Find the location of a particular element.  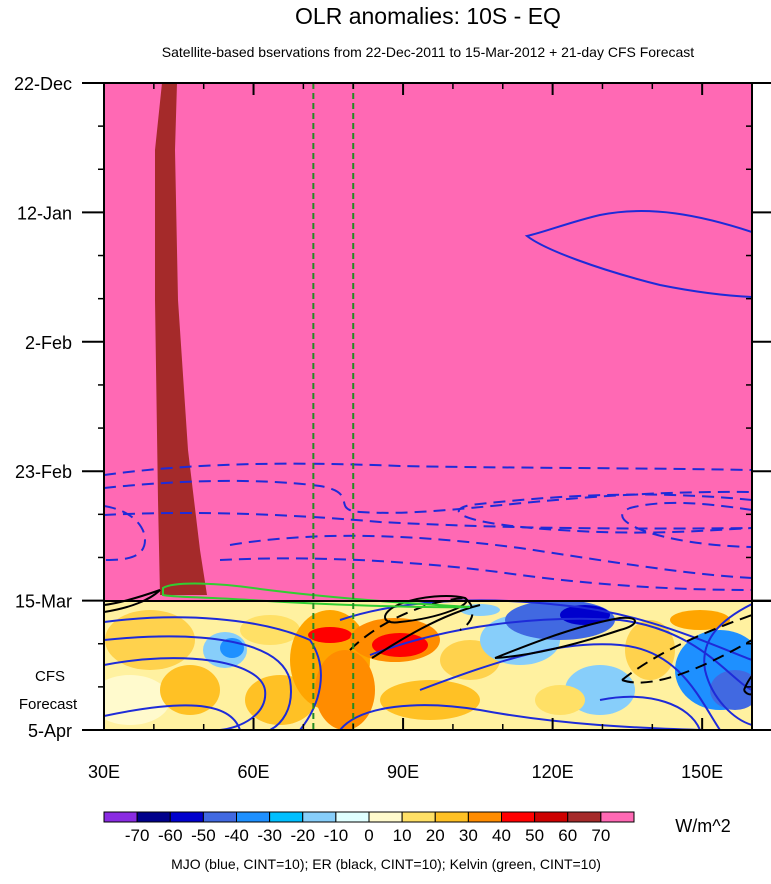

colorbar-tick-label: -10 is located at coordinates (336, 835).